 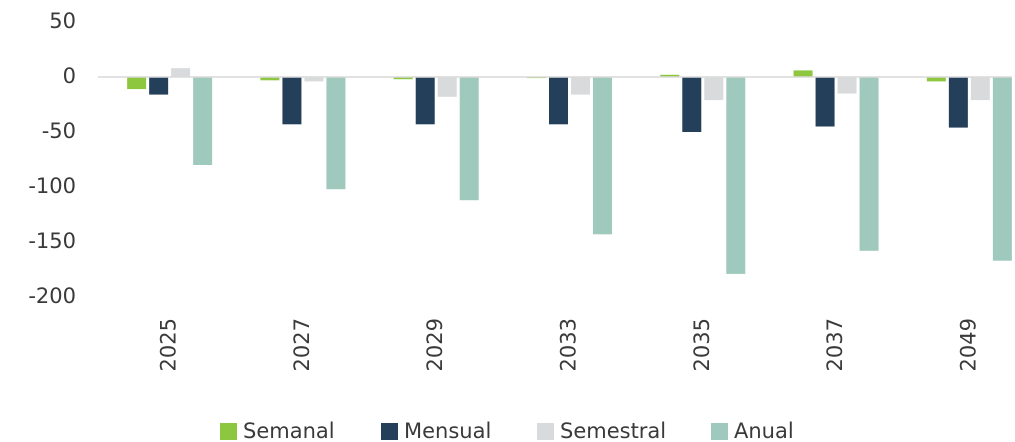 I want to click on x-tick-label: 2037, so click(x=835, y=344).